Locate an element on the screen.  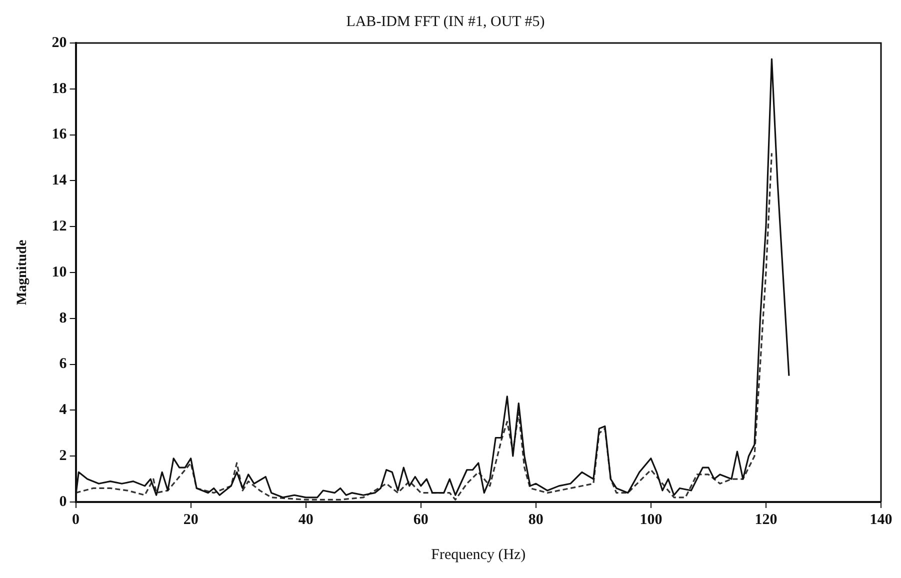
x-tick-label: 140 is located at coordinates (881, 520).